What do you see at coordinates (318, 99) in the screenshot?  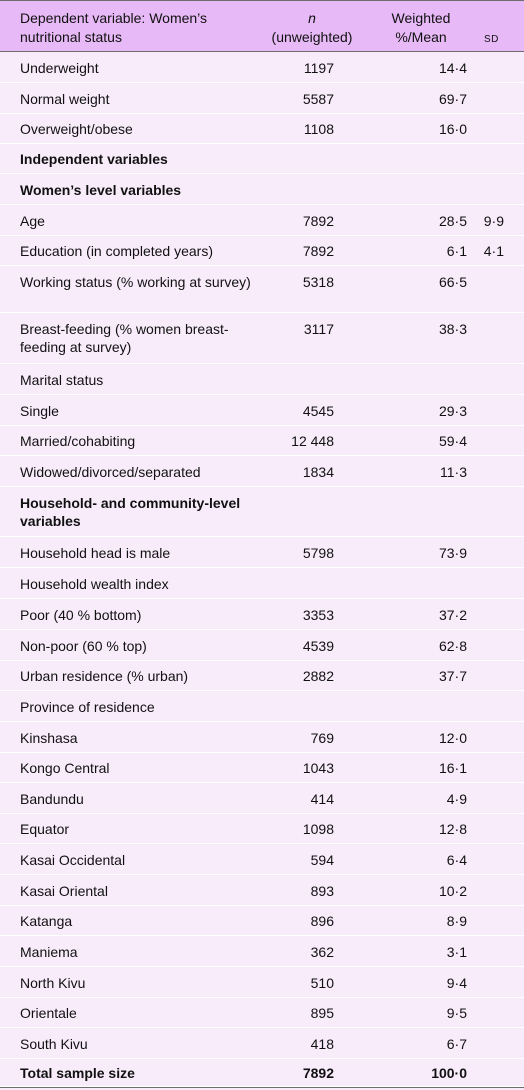 I see `row-n: 5587` at bounding box center [318, 99].